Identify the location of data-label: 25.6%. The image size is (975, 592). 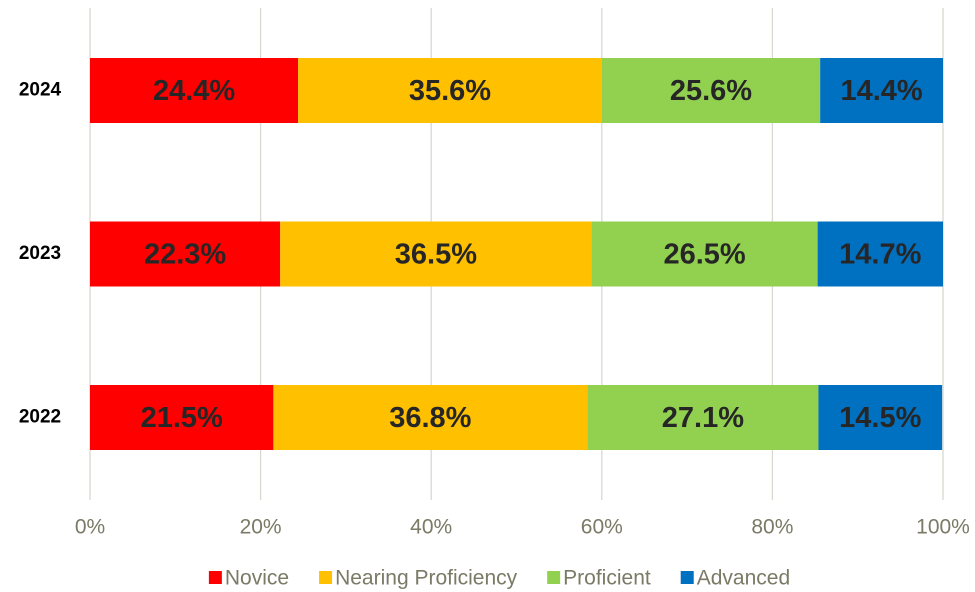
(711, 91).